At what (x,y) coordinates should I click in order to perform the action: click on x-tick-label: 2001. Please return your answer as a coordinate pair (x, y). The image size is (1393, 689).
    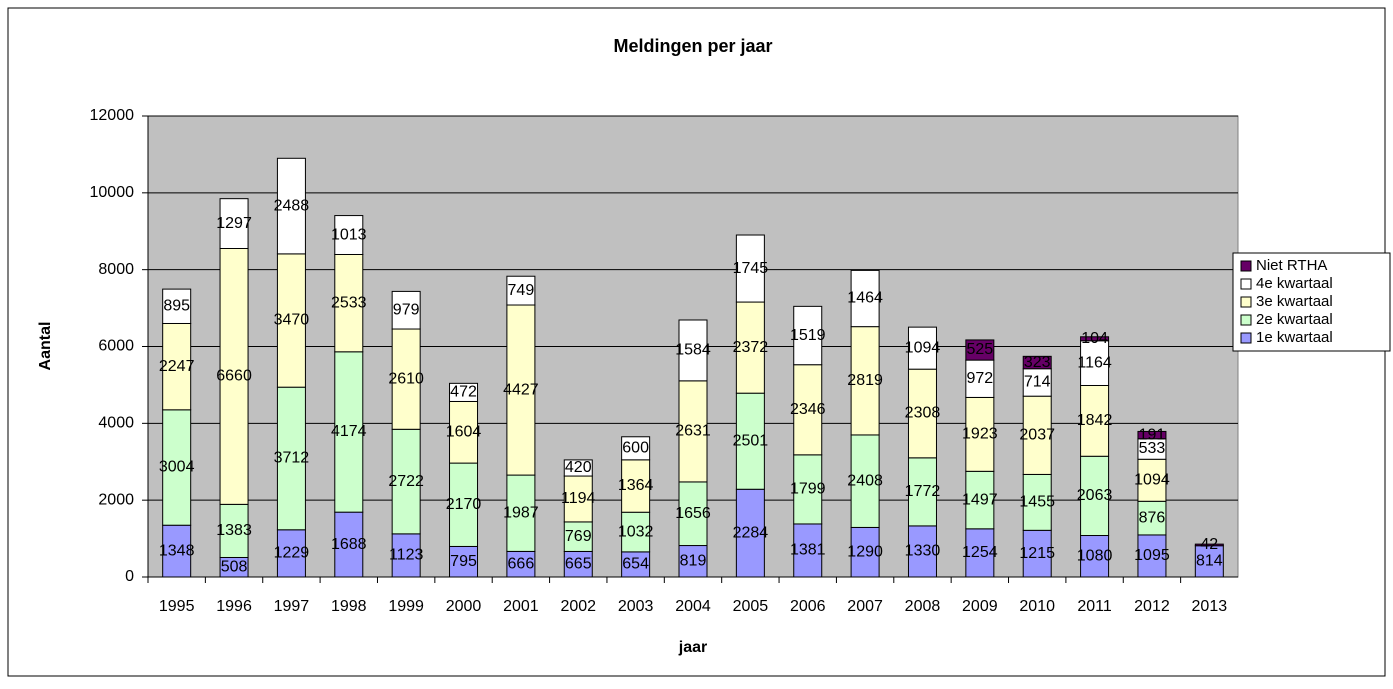
    Looking at the image, I should click on (521, 606).